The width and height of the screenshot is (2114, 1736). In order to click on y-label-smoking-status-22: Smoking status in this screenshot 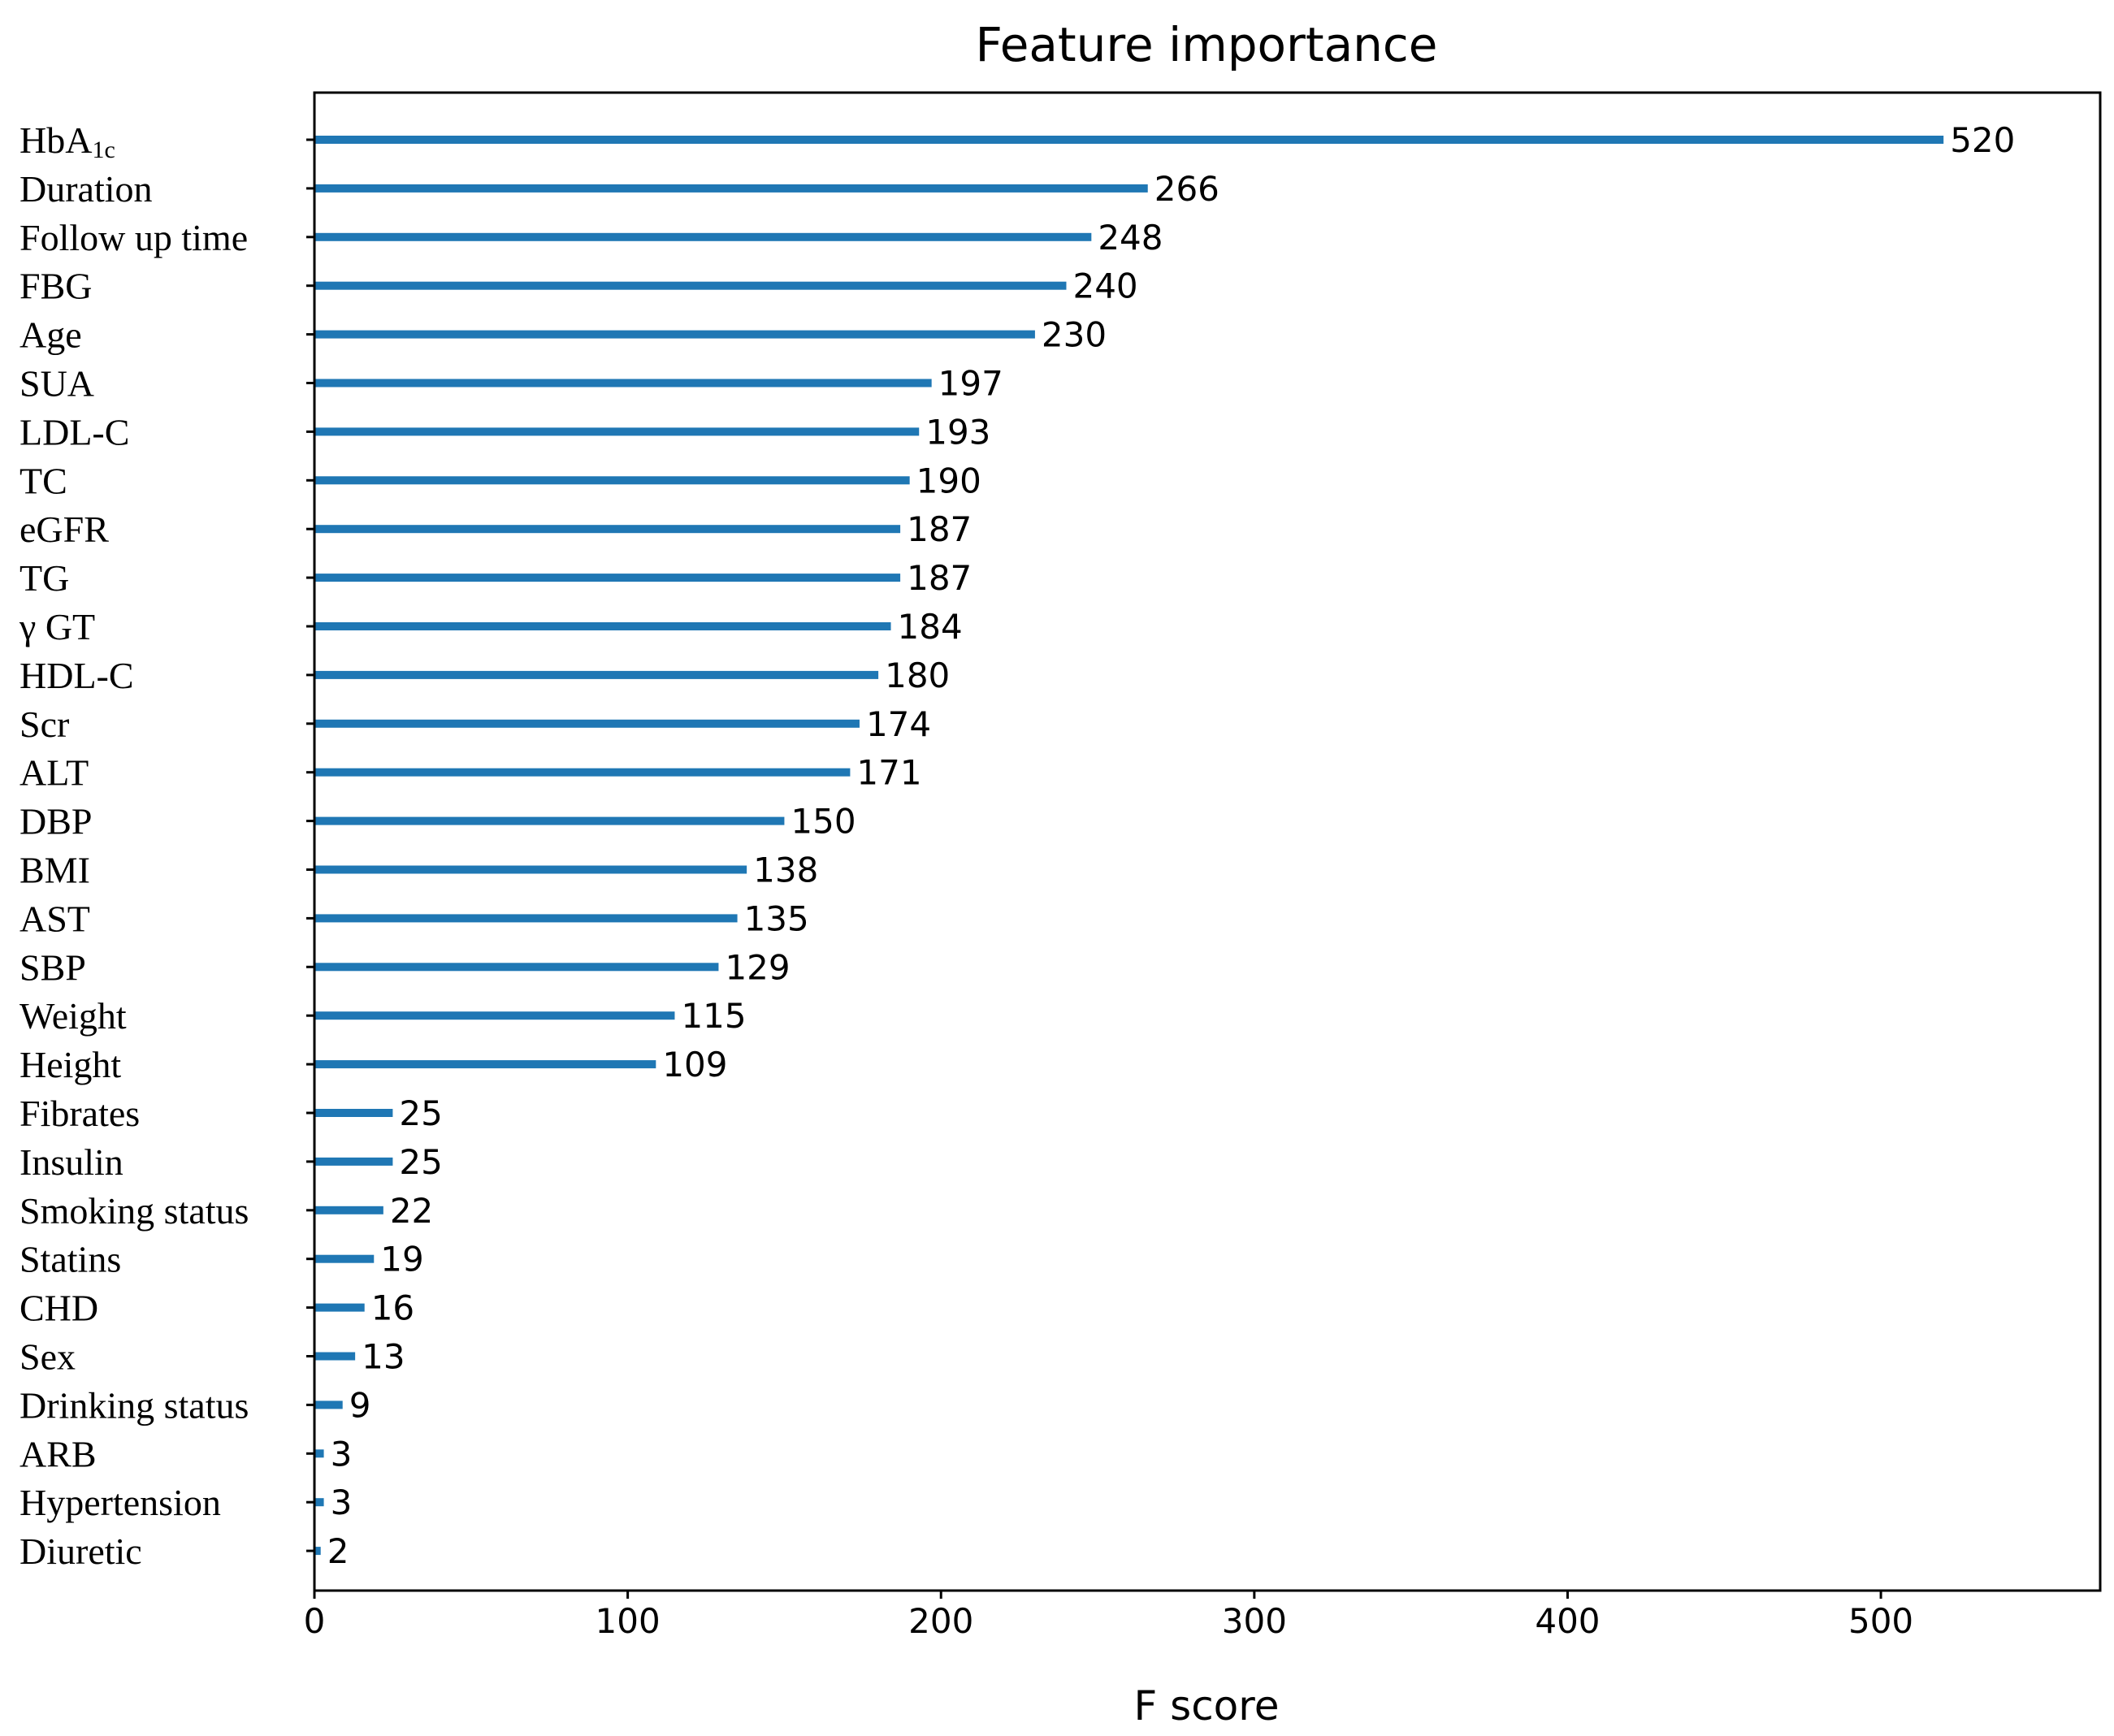, I will do `click(134, 1211)`.